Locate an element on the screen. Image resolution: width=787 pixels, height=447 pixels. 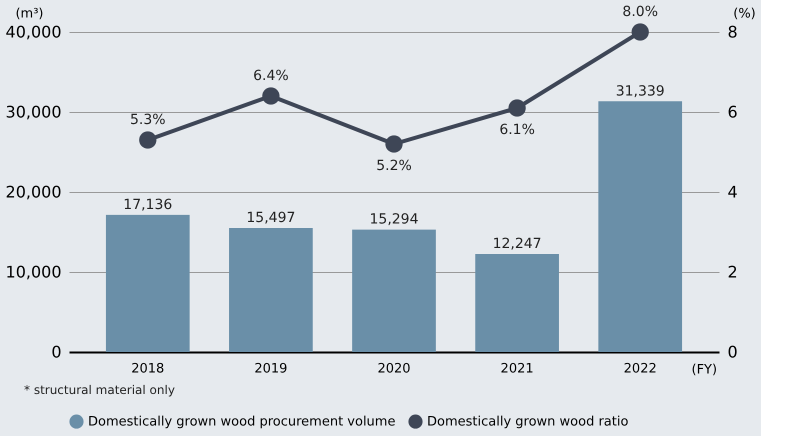
y-tick-label: 40,000 is located at coordinates (34, 32).